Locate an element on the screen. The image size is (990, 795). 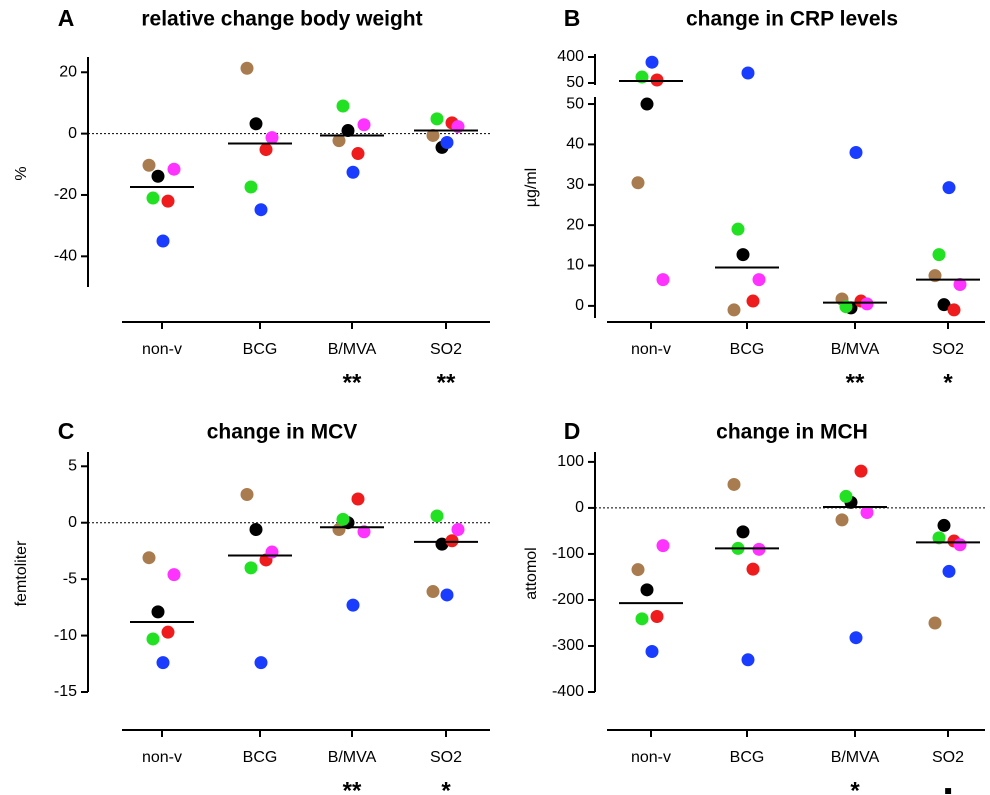
y-tick-label: -100 is located at coordinates (568, 553).